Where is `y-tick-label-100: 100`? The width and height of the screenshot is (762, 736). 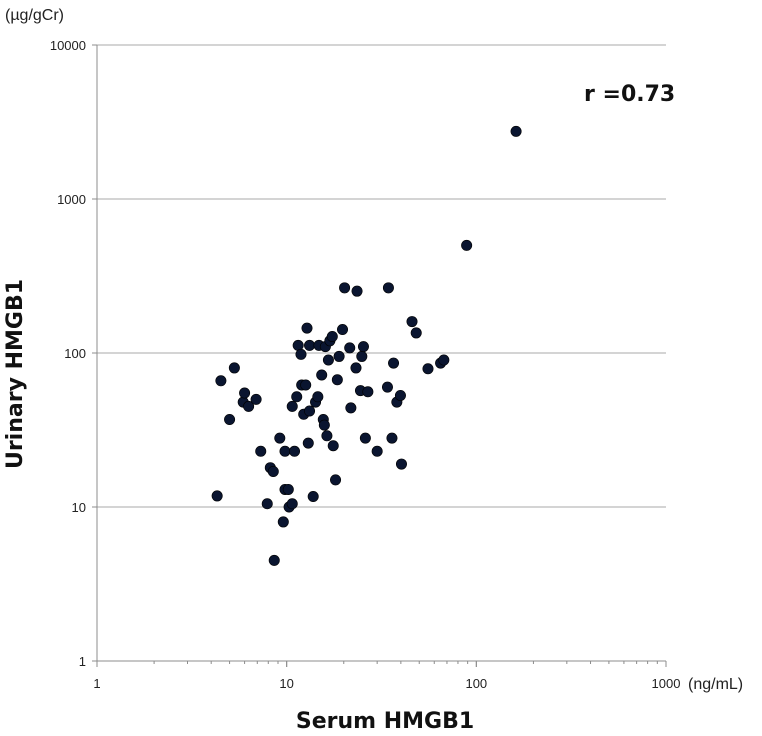
y-tick-label-100: 100 is located at coordinates (75, 353).